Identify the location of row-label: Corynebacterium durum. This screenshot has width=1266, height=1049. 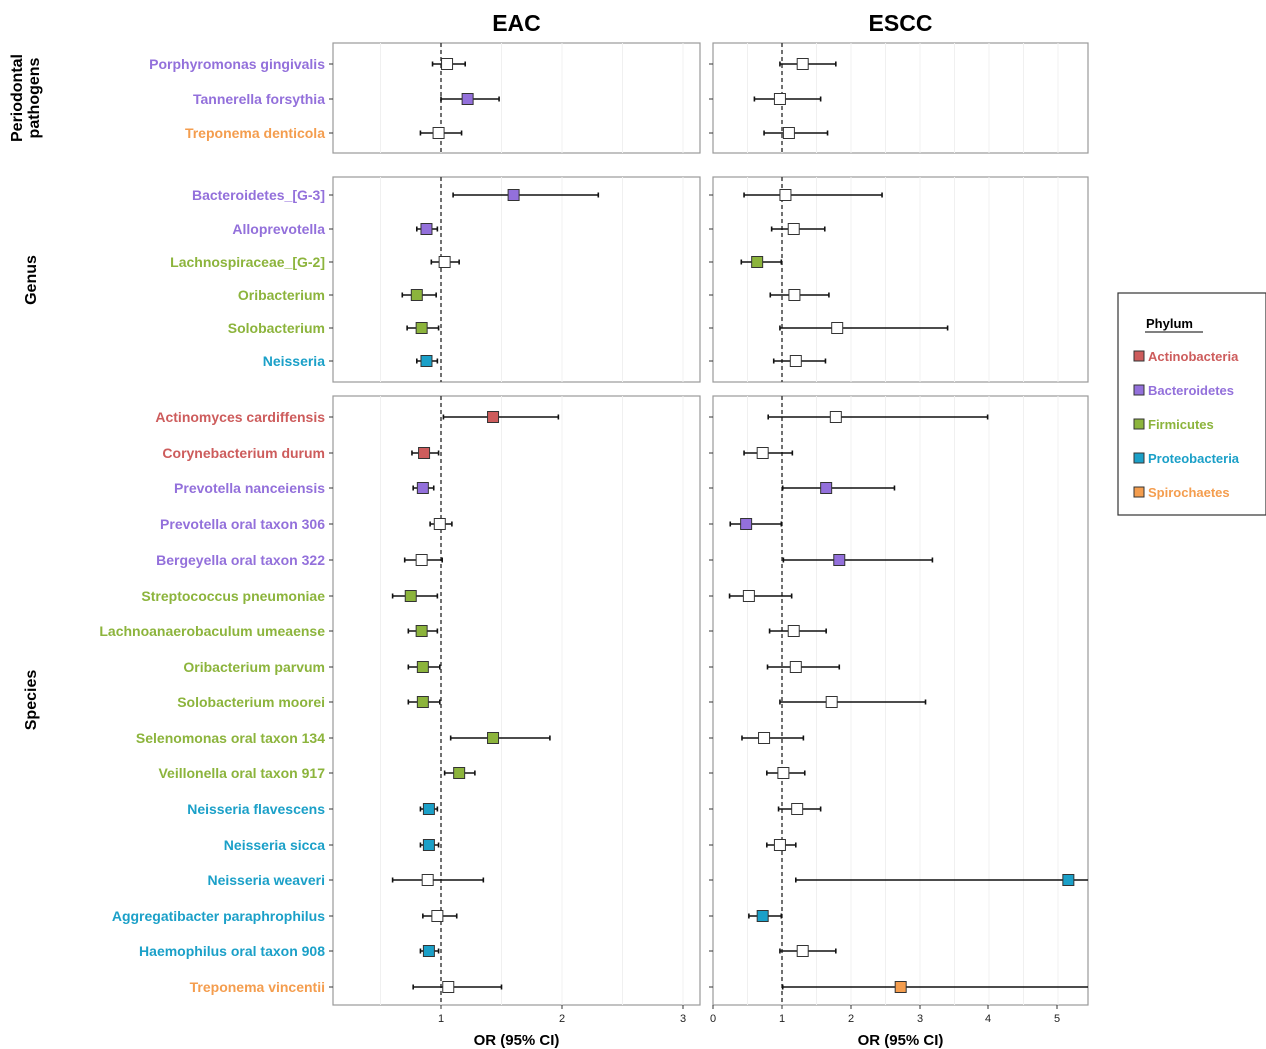
(243, 453).